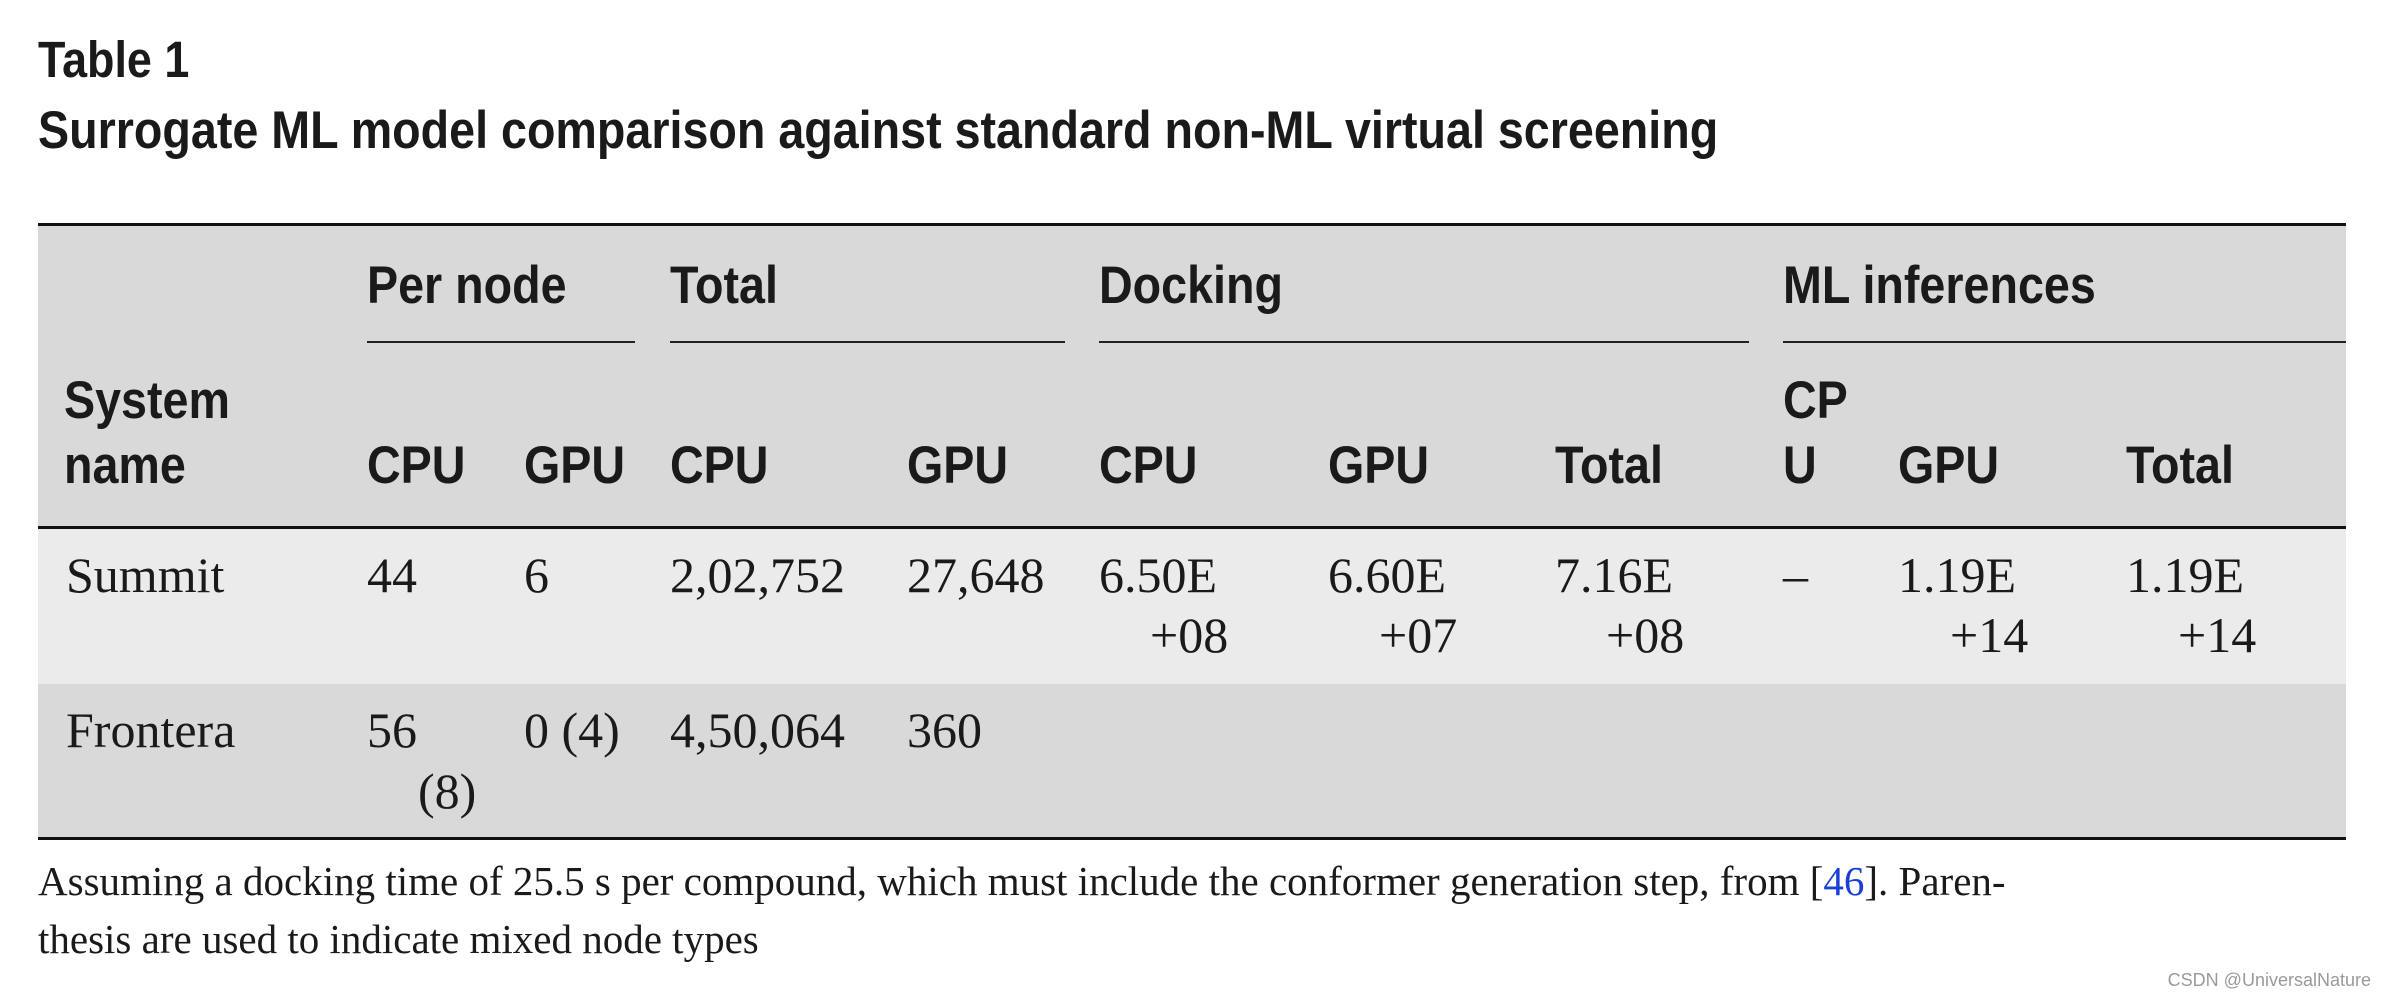 The image size is (2385, 1000). What do you see at coordinates (2180, 465) in the screenshot?
I see `col-header-ml-total: Total` at bounding box center [2180, 465].